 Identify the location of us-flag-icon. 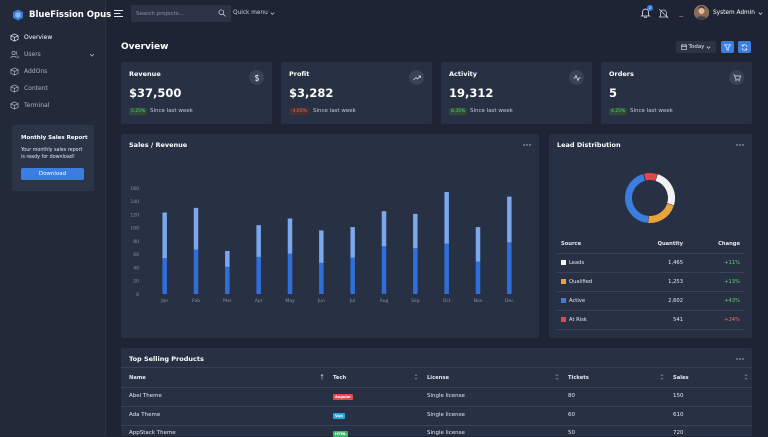
(681, 13).